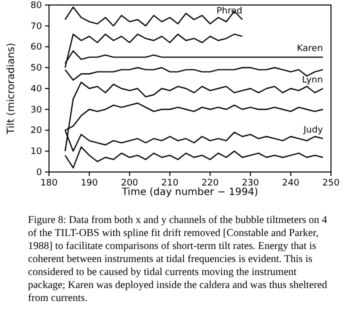  What do you see at coordinates (229, 11) in the screenshot?
I see `series-label: Phred` at bounding box center [229, 11].